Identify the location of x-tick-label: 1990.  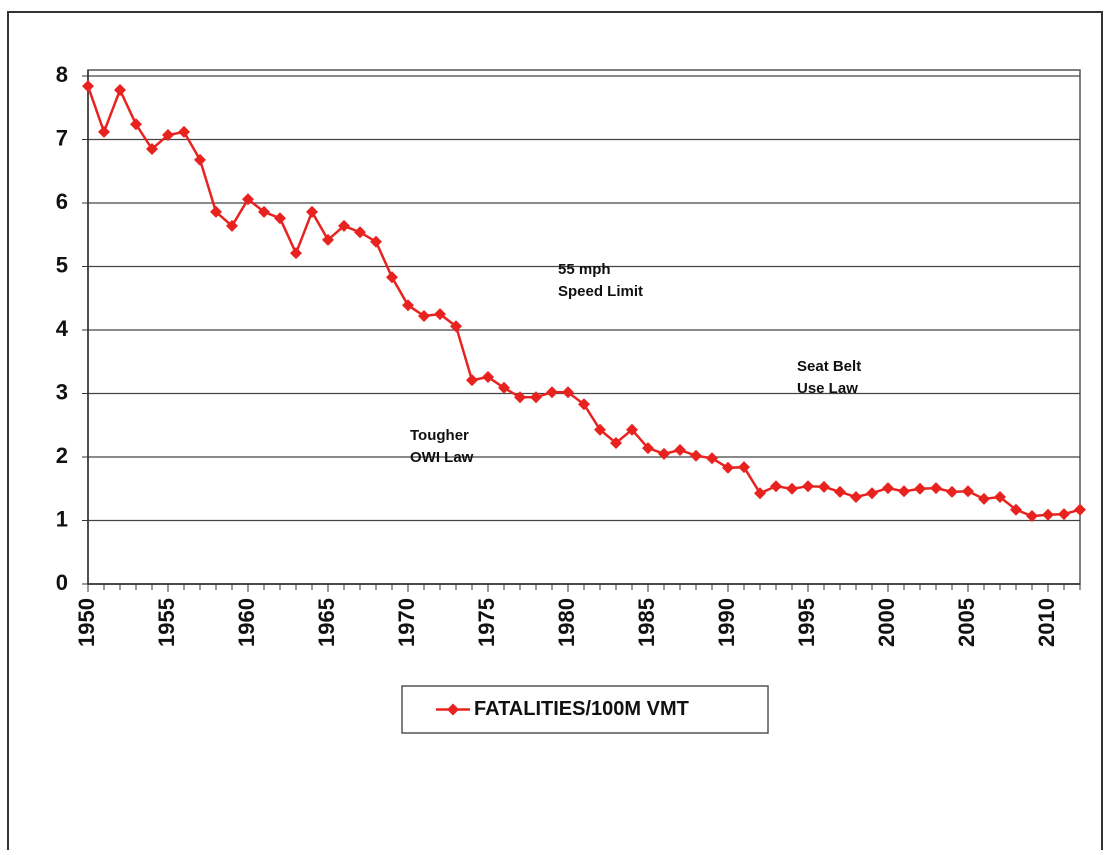
(726, 622).